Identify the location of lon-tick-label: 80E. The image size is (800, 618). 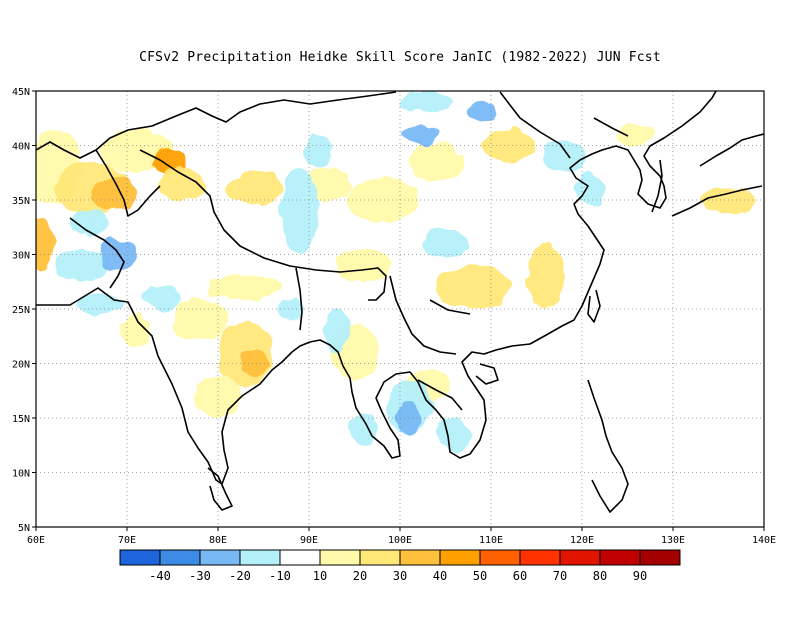
(218, 540).